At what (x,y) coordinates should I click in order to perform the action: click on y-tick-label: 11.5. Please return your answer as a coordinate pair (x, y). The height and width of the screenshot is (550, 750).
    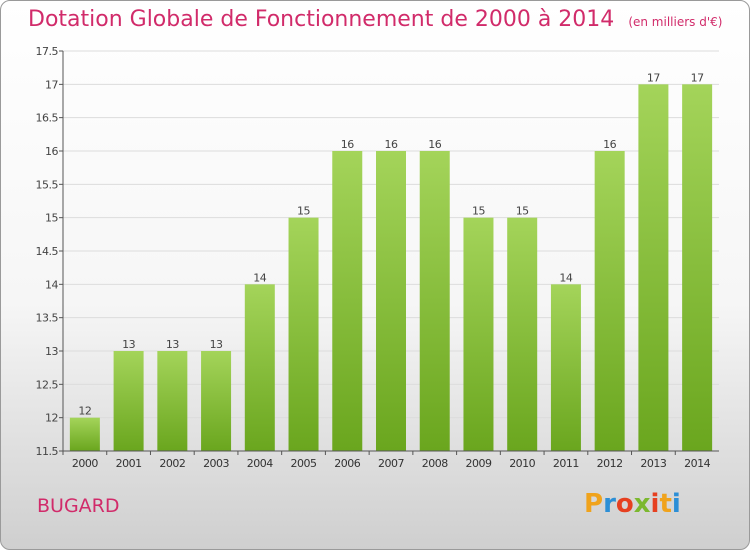
    Looking at the image, I should click on (47, 451).